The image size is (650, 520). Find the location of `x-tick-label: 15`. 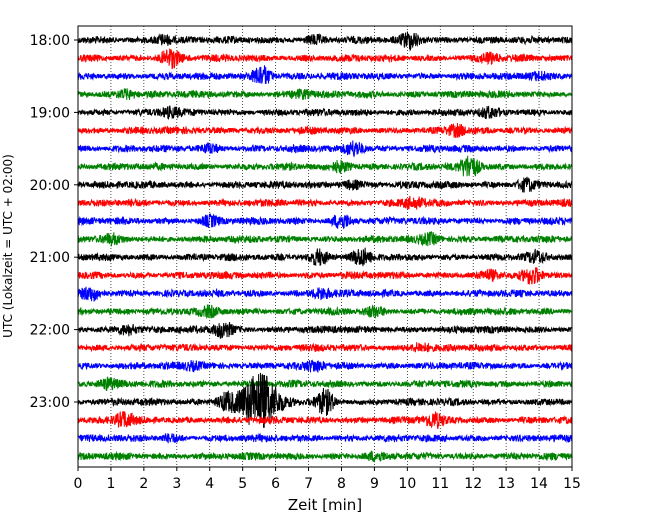

x-tick-label: 15 is located at coordinates (572, 484).